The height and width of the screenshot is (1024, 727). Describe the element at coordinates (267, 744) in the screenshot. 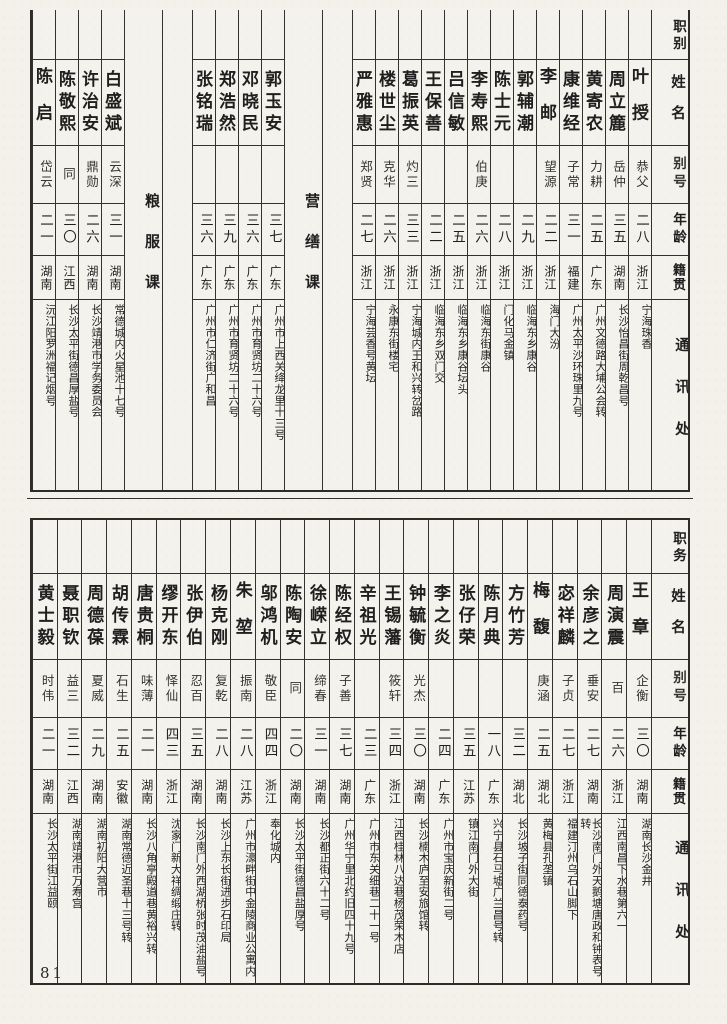

I see `age-cell: 四四` at that location.